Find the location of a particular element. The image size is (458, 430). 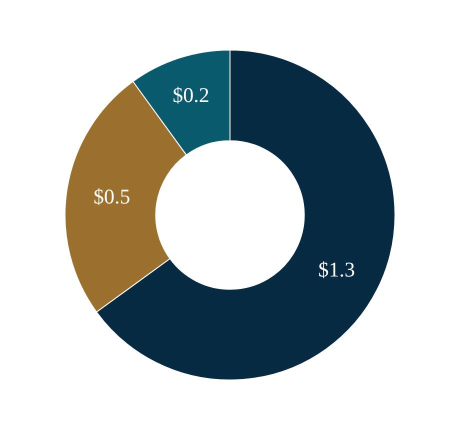

data-label: $1.3 is located at coordinates (336, 269).